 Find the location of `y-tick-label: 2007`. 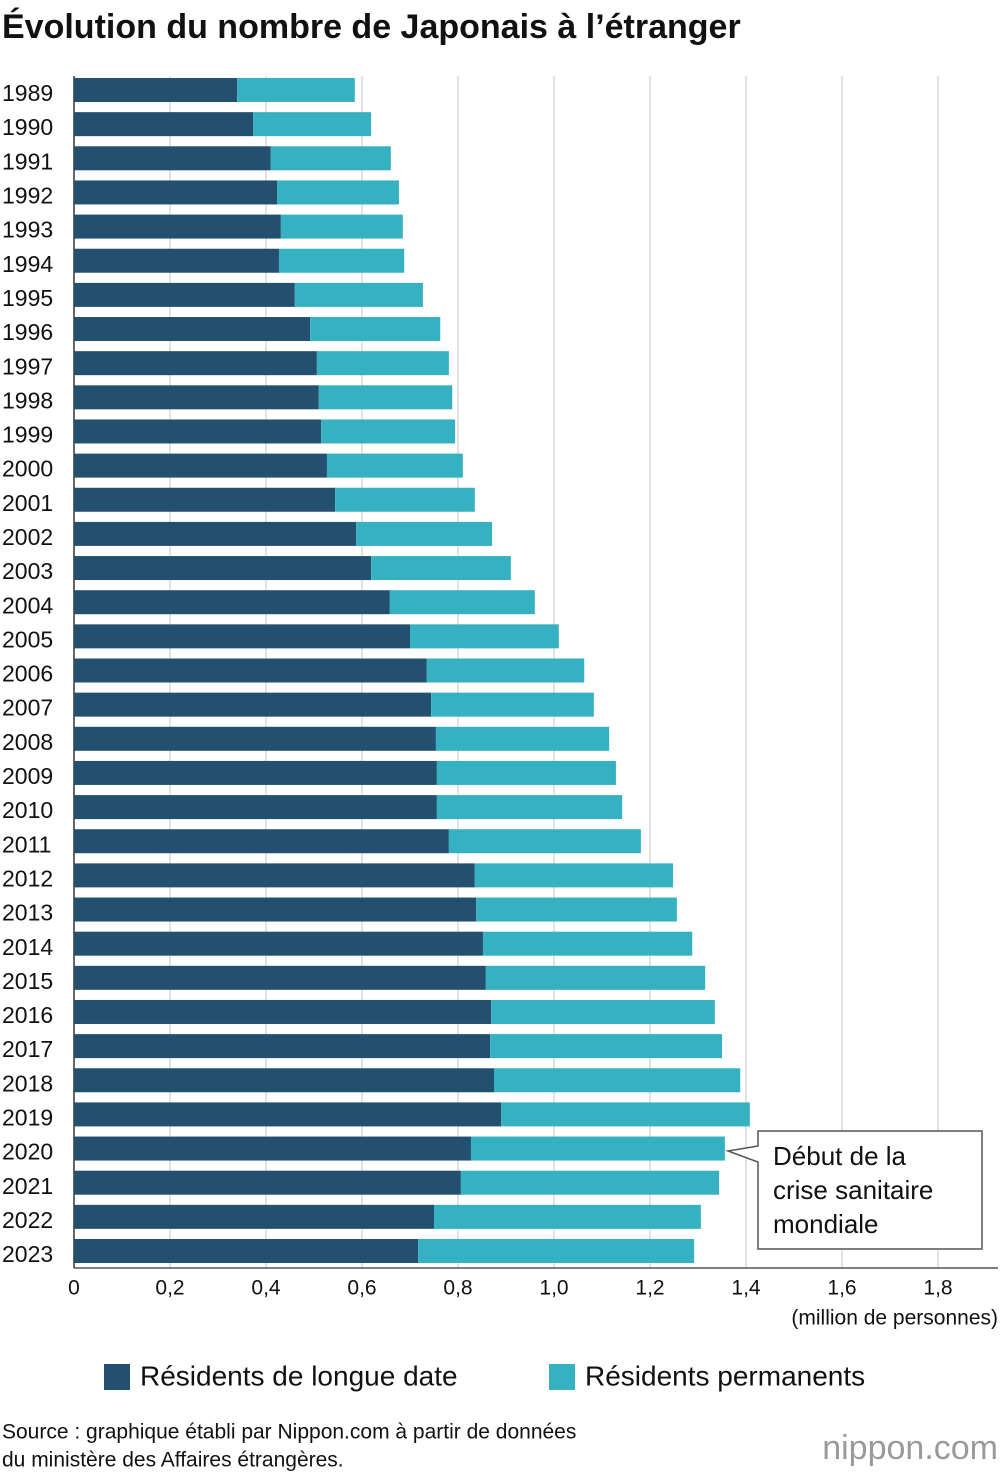

y-tick-label: 2007 is located at coordinates (27, 708).